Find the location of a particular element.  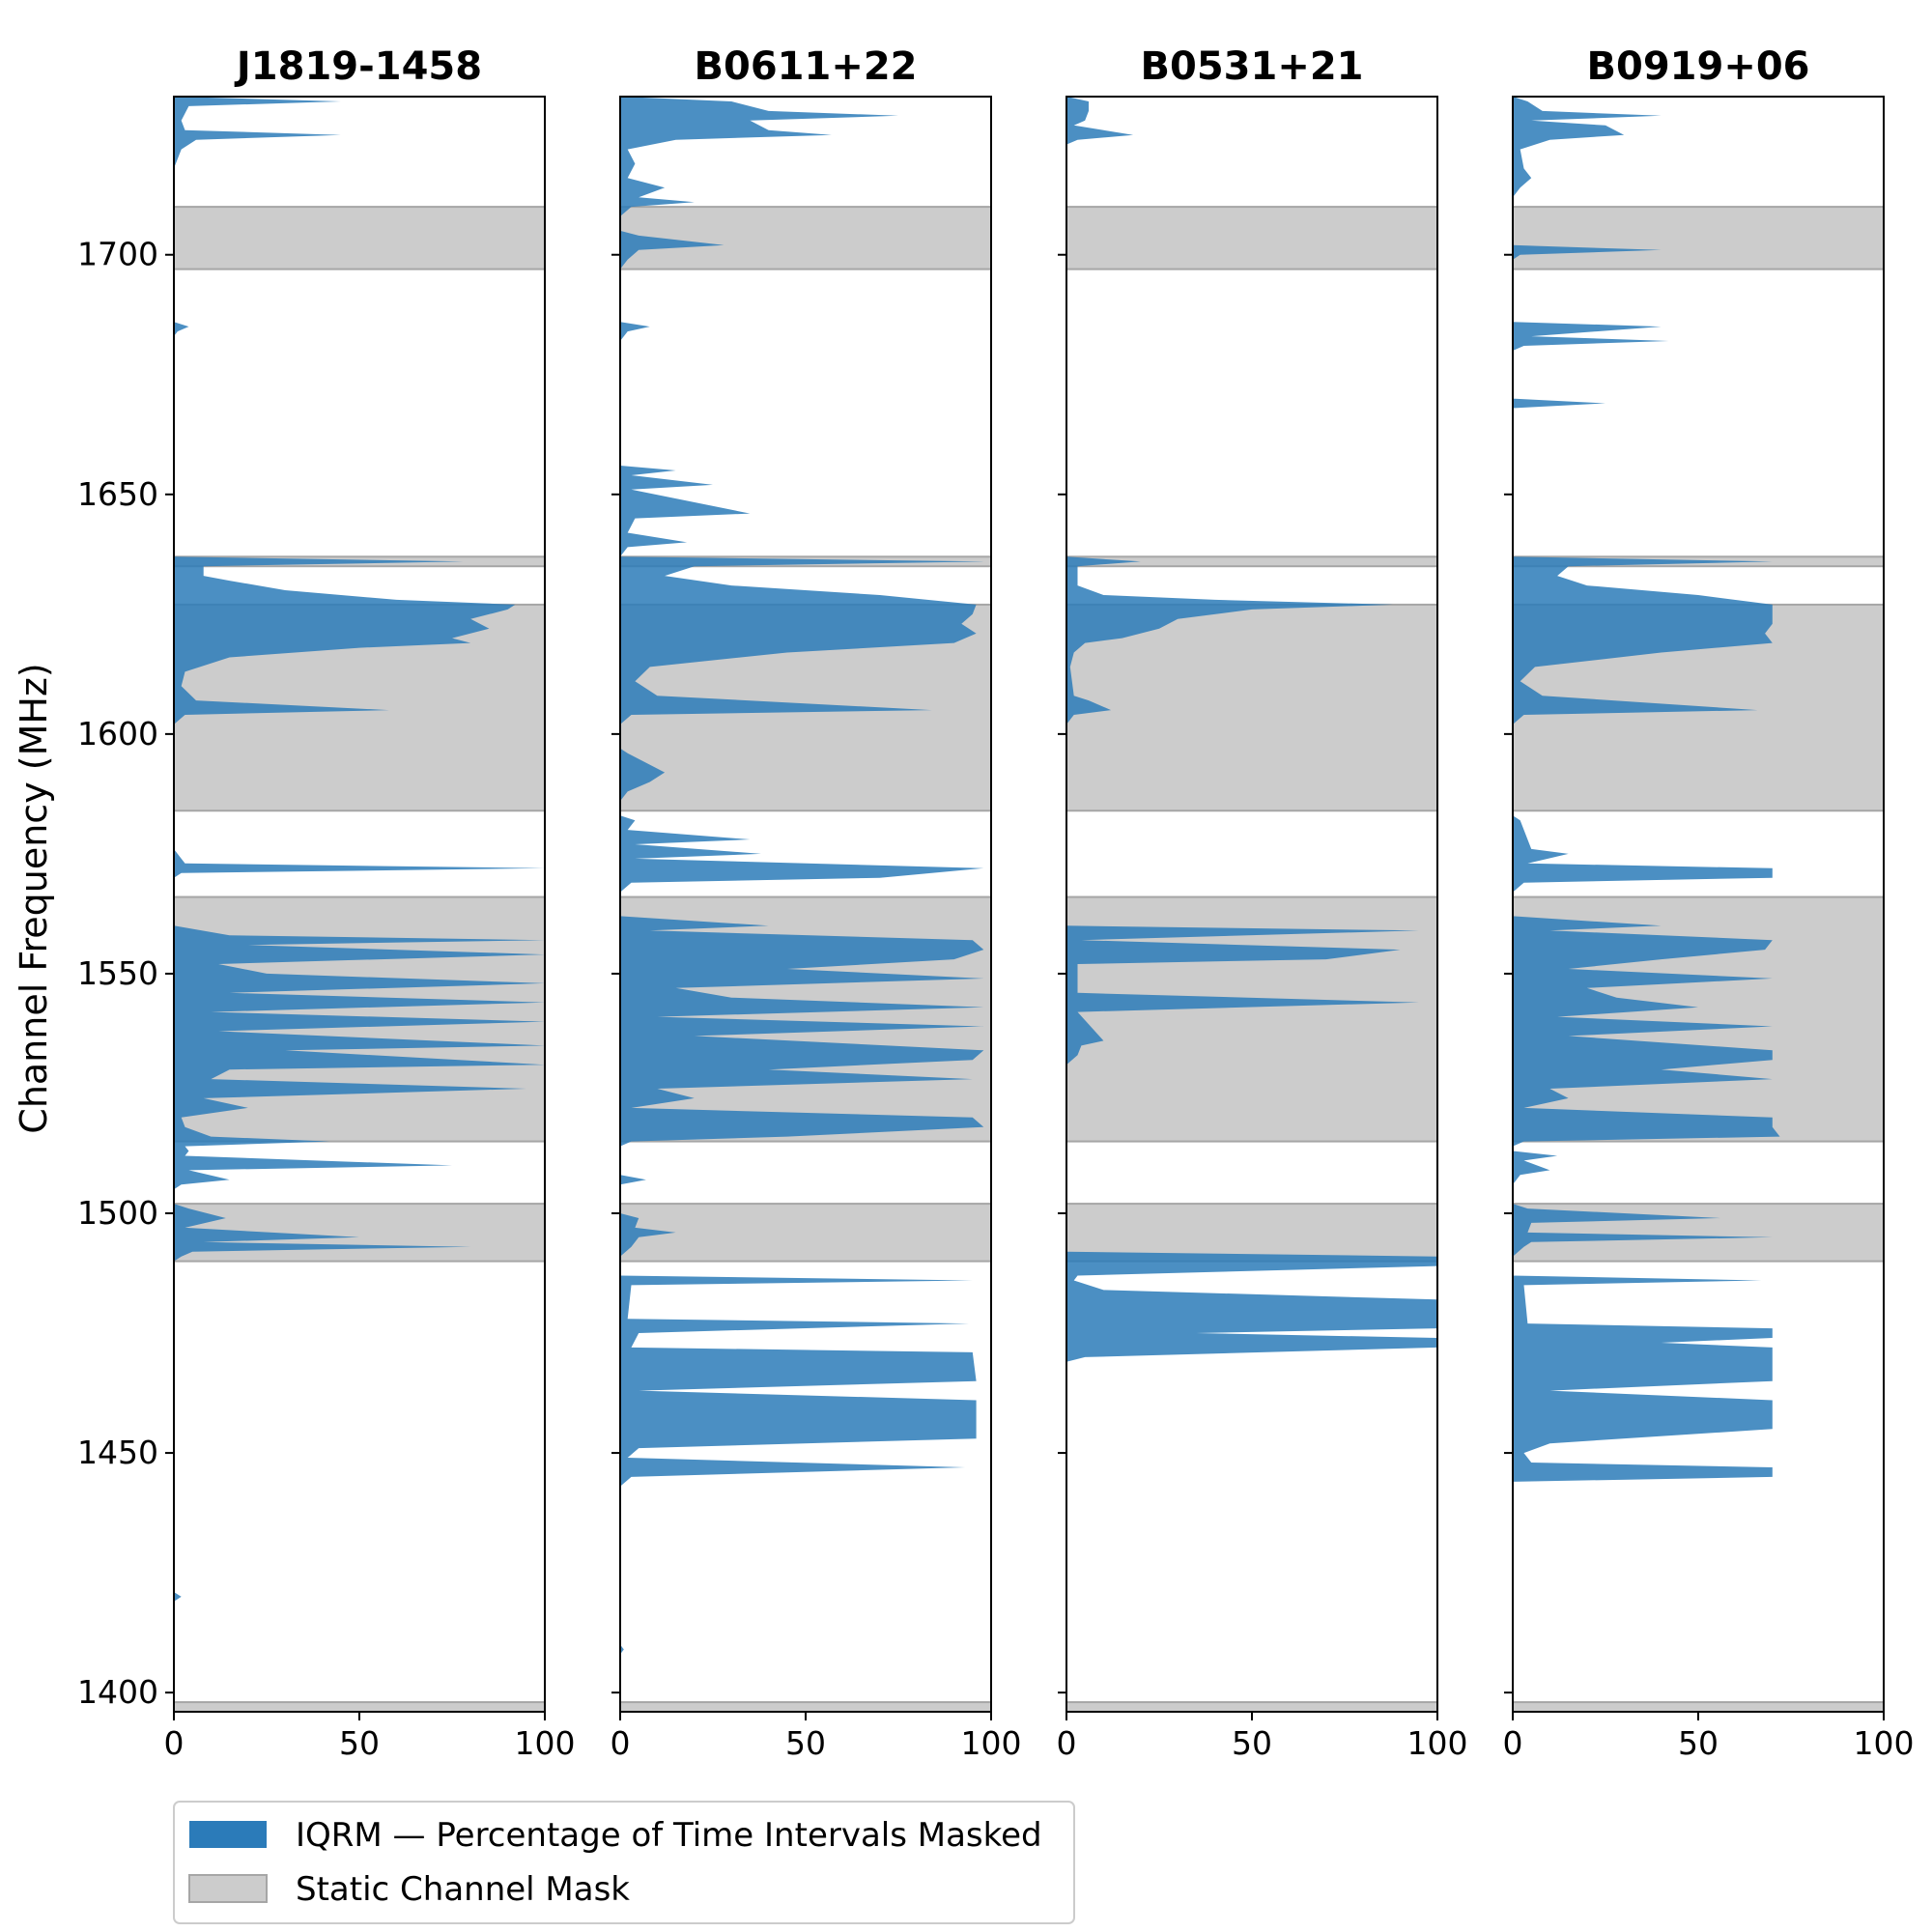

legend-label-static-mask: Static Channel Mask is located at coordinates (463, 1889).